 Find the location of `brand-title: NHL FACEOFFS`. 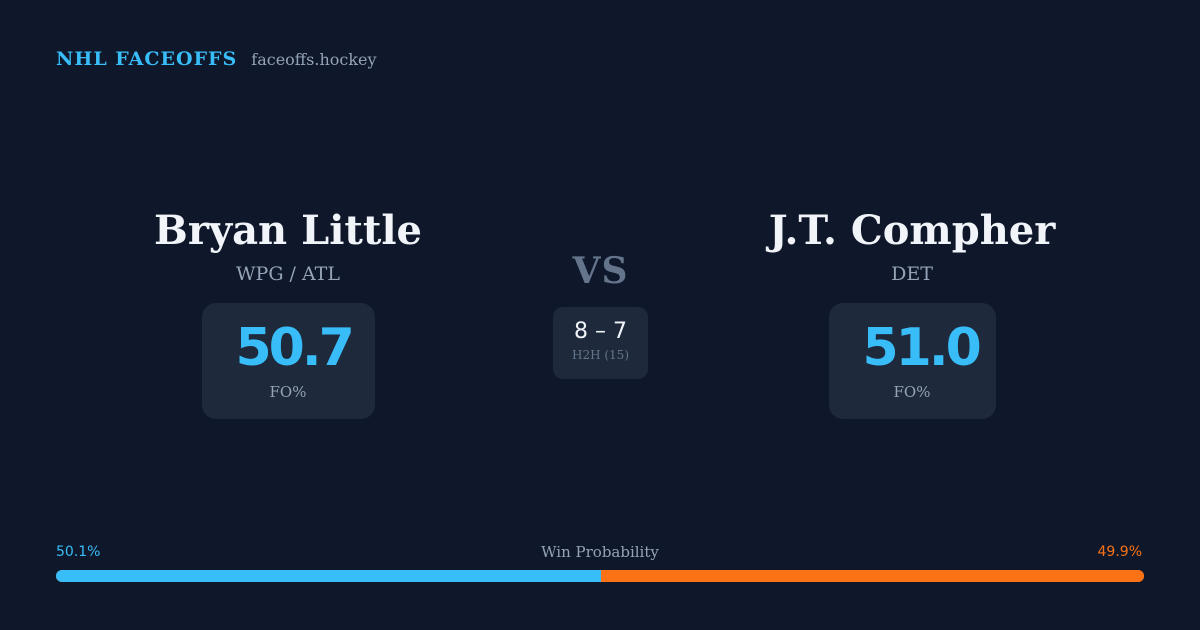

brand-title: NHL FACEOFFS is located at coordinates (147, 59).